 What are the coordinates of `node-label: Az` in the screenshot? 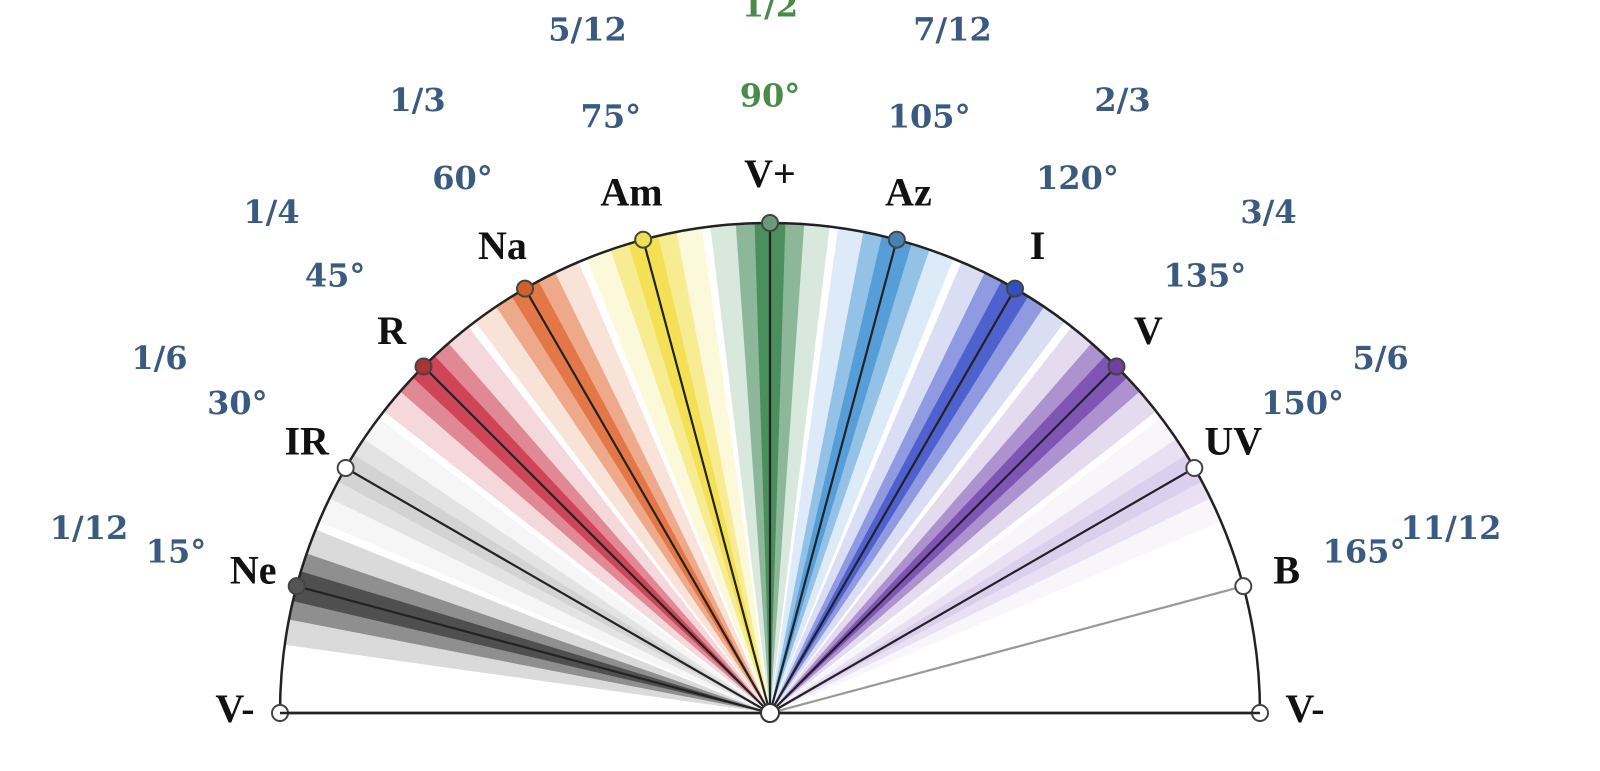 It's located at (908, 191).